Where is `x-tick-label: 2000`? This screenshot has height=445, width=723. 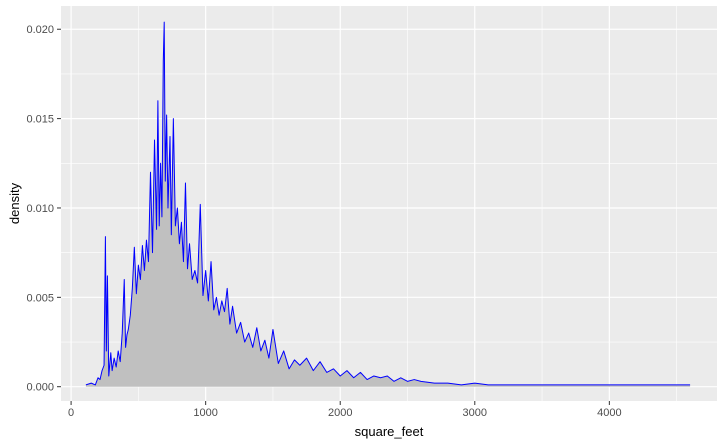
x-tick-label: 2000 is located at coordinates (340, 413).